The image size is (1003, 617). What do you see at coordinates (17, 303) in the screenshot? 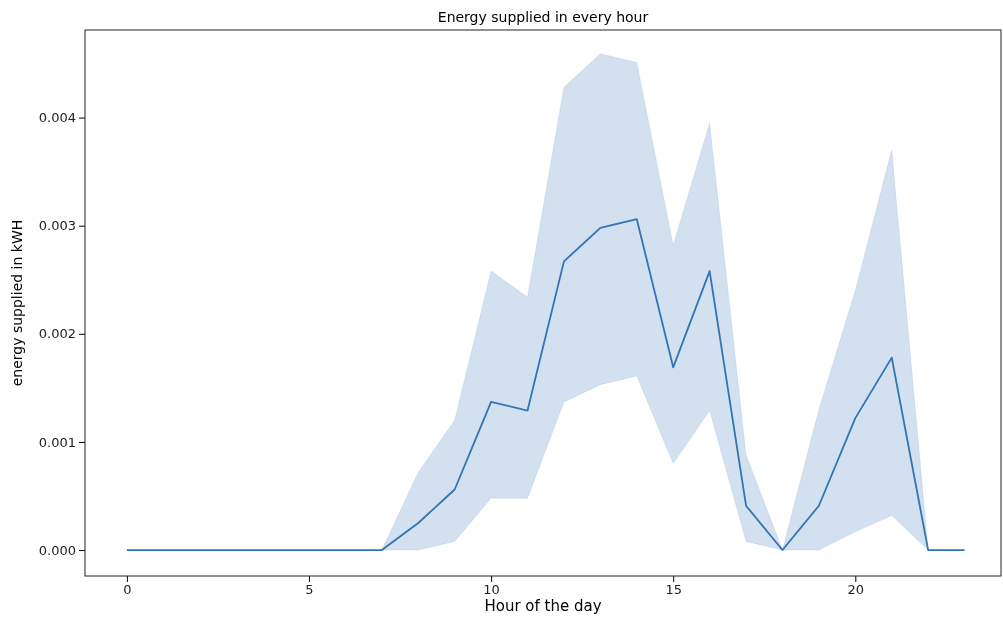
I see `y-axis-title: energy supplied in kWH` at bounding box center [17, 303].